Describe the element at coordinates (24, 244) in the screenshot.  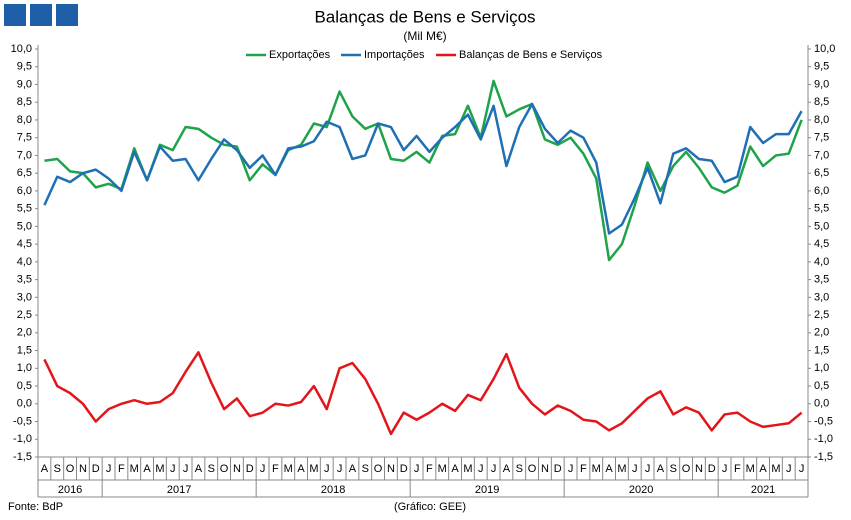
I see `y-tick-label: 4,5` at that location.